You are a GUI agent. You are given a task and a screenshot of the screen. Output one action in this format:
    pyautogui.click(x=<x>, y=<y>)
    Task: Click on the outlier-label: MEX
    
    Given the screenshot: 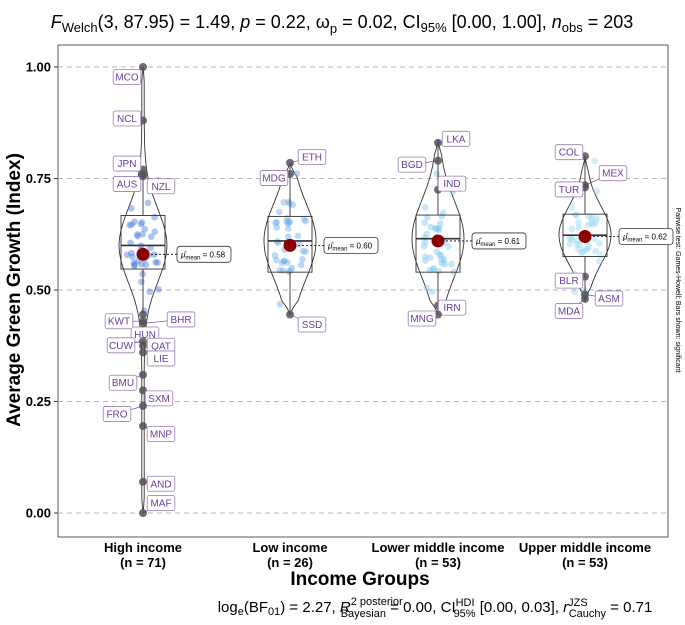 What is the action you would take?
    pyautogui.click(x=613, y=174)
    